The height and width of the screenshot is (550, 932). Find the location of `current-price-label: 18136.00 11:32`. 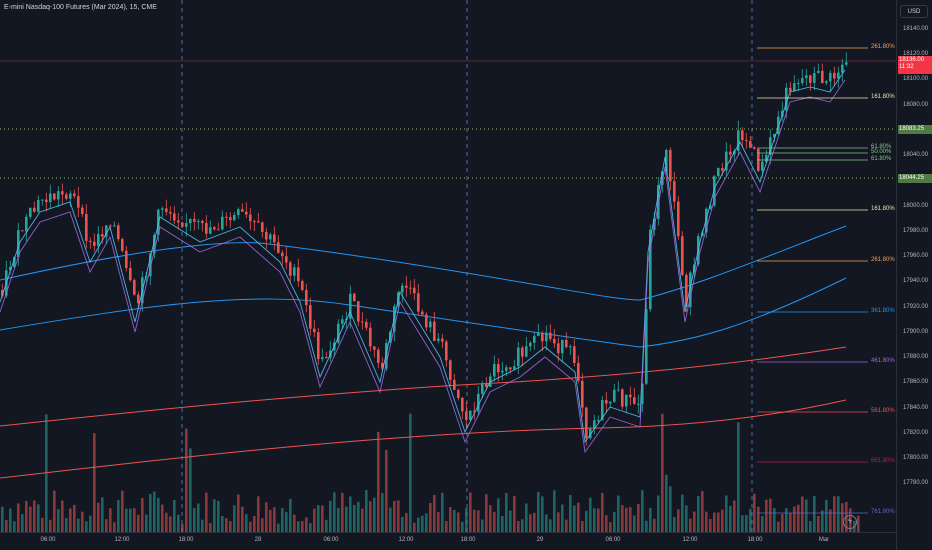

current-price-label: 18136.00 11:32 is located at coordinates (915, 65).